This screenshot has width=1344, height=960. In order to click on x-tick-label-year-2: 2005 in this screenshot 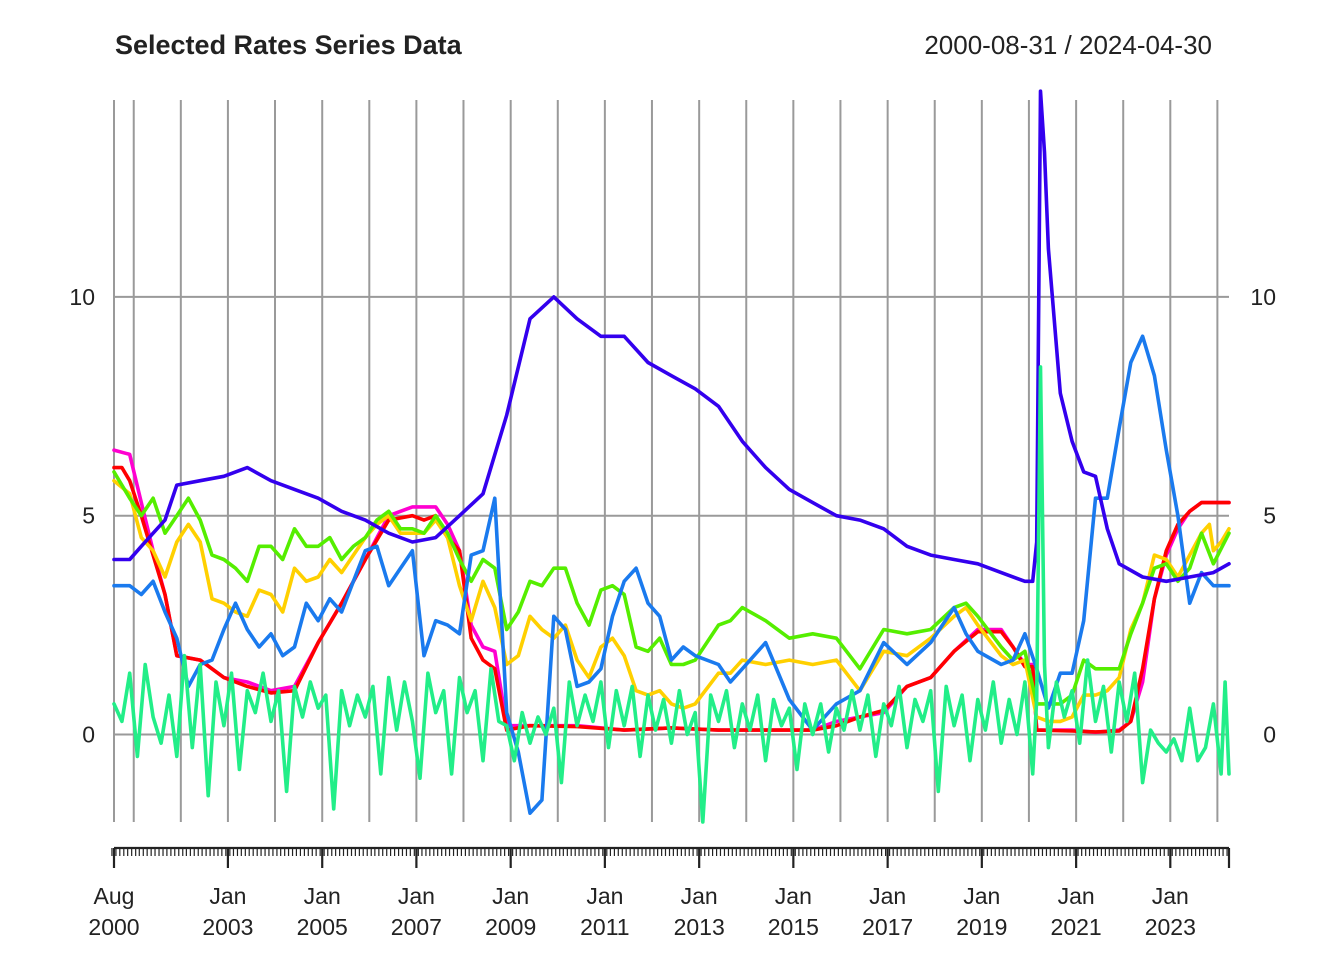, I will do `click(322, 927)`.